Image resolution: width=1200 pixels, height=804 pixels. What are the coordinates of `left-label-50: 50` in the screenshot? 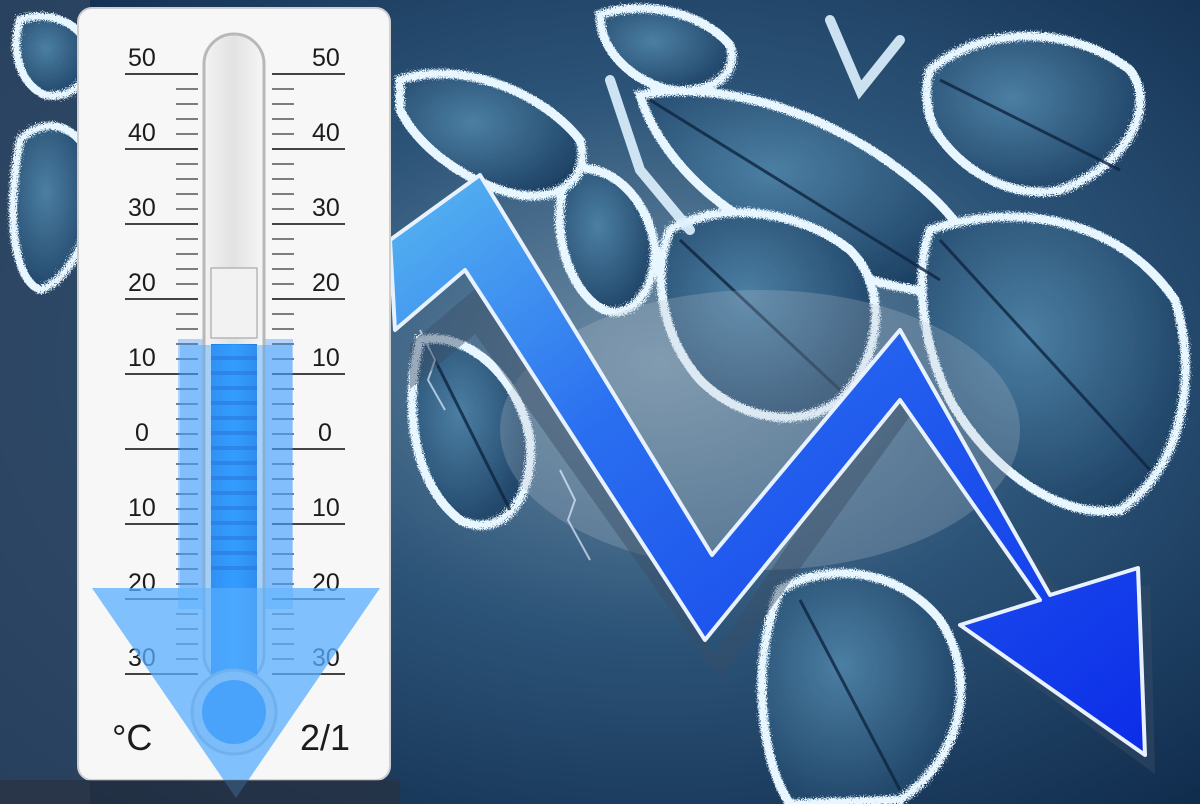 It's located at (142, 58).